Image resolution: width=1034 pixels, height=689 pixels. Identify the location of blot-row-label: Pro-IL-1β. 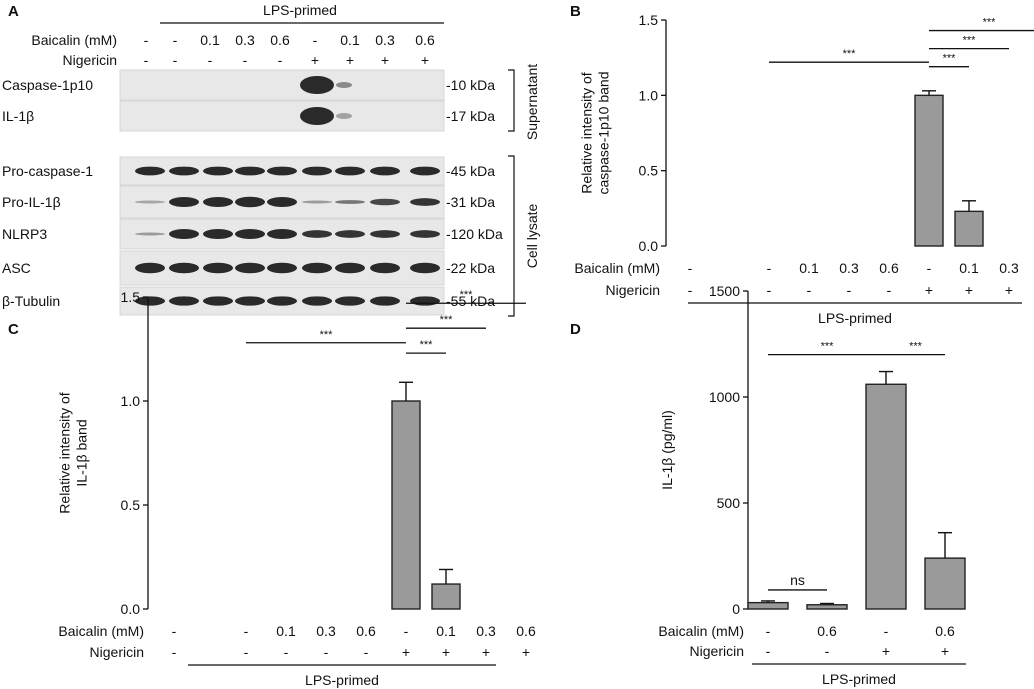
(31, 202).